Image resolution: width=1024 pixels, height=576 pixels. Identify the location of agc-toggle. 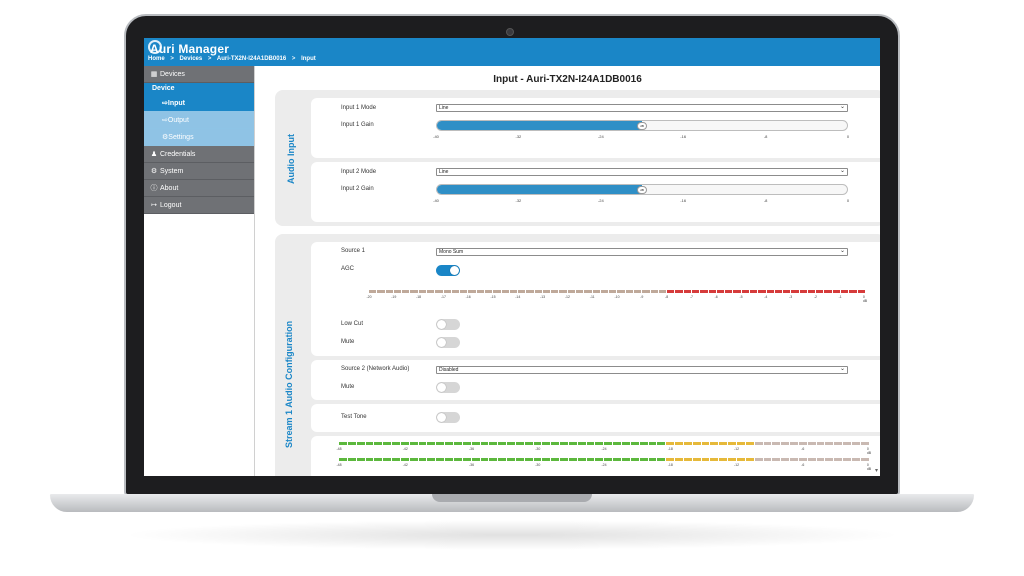
(448, 270).